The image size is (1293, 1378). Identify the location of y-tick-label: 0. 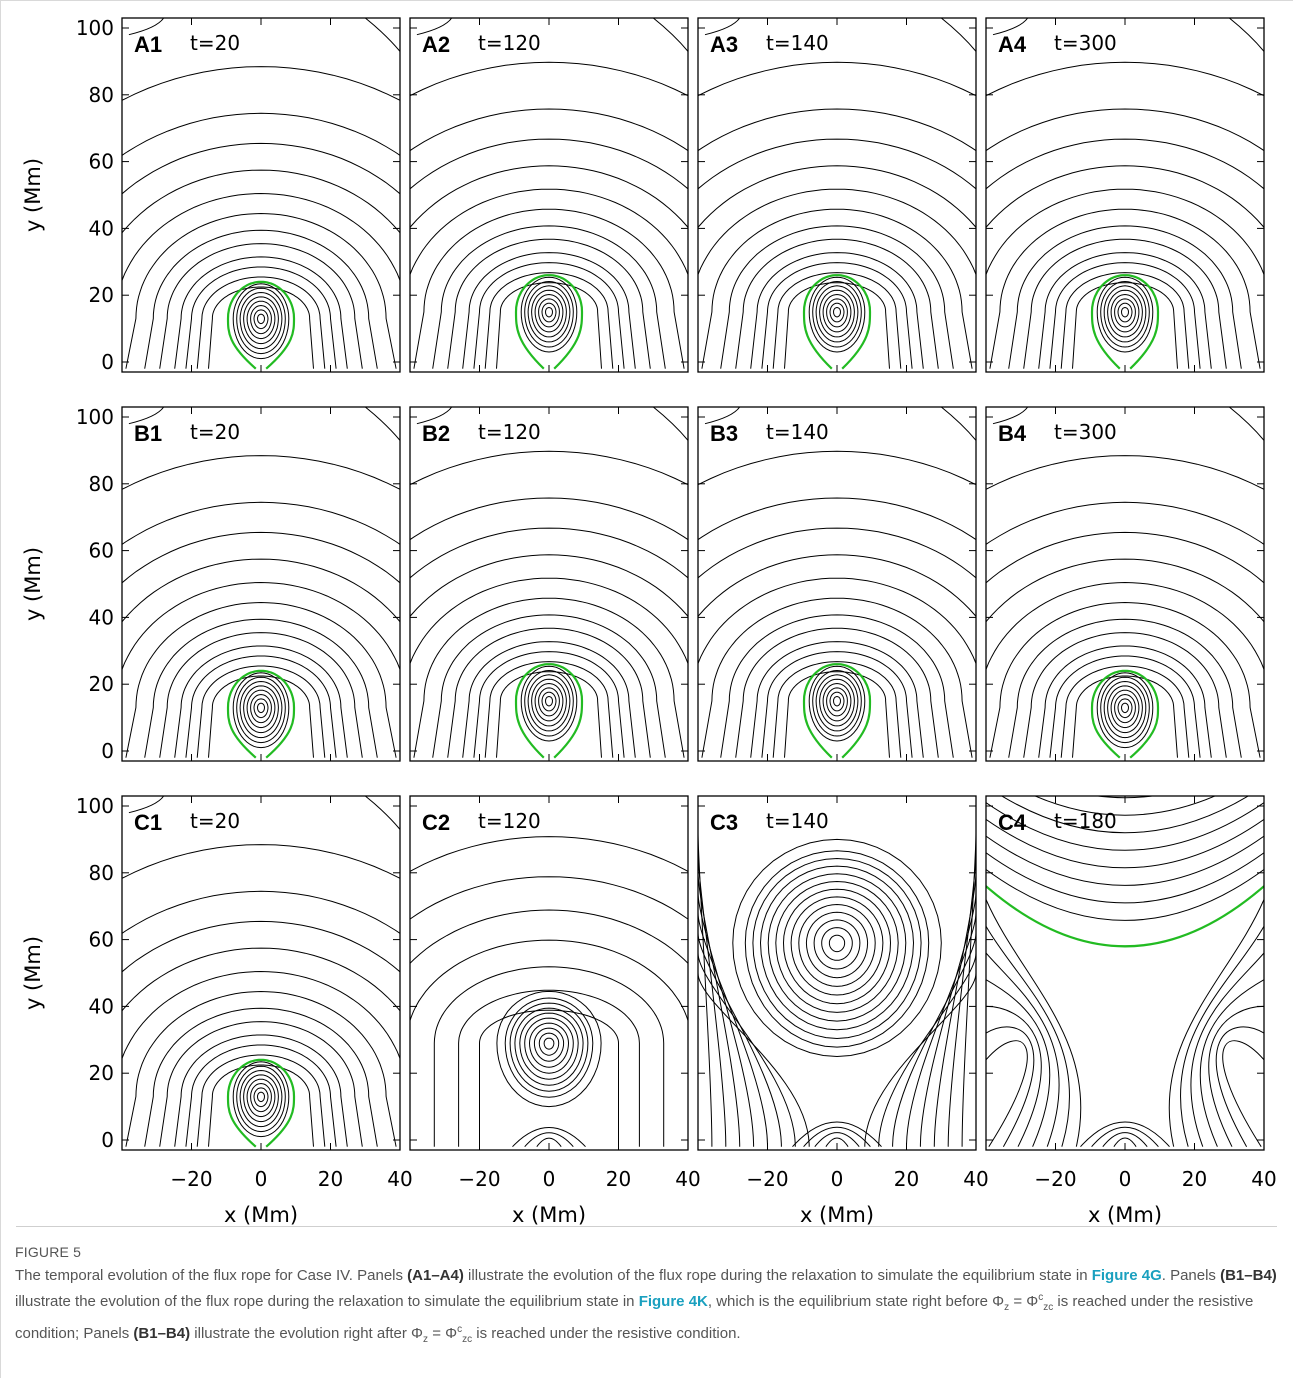
(107, 1140).